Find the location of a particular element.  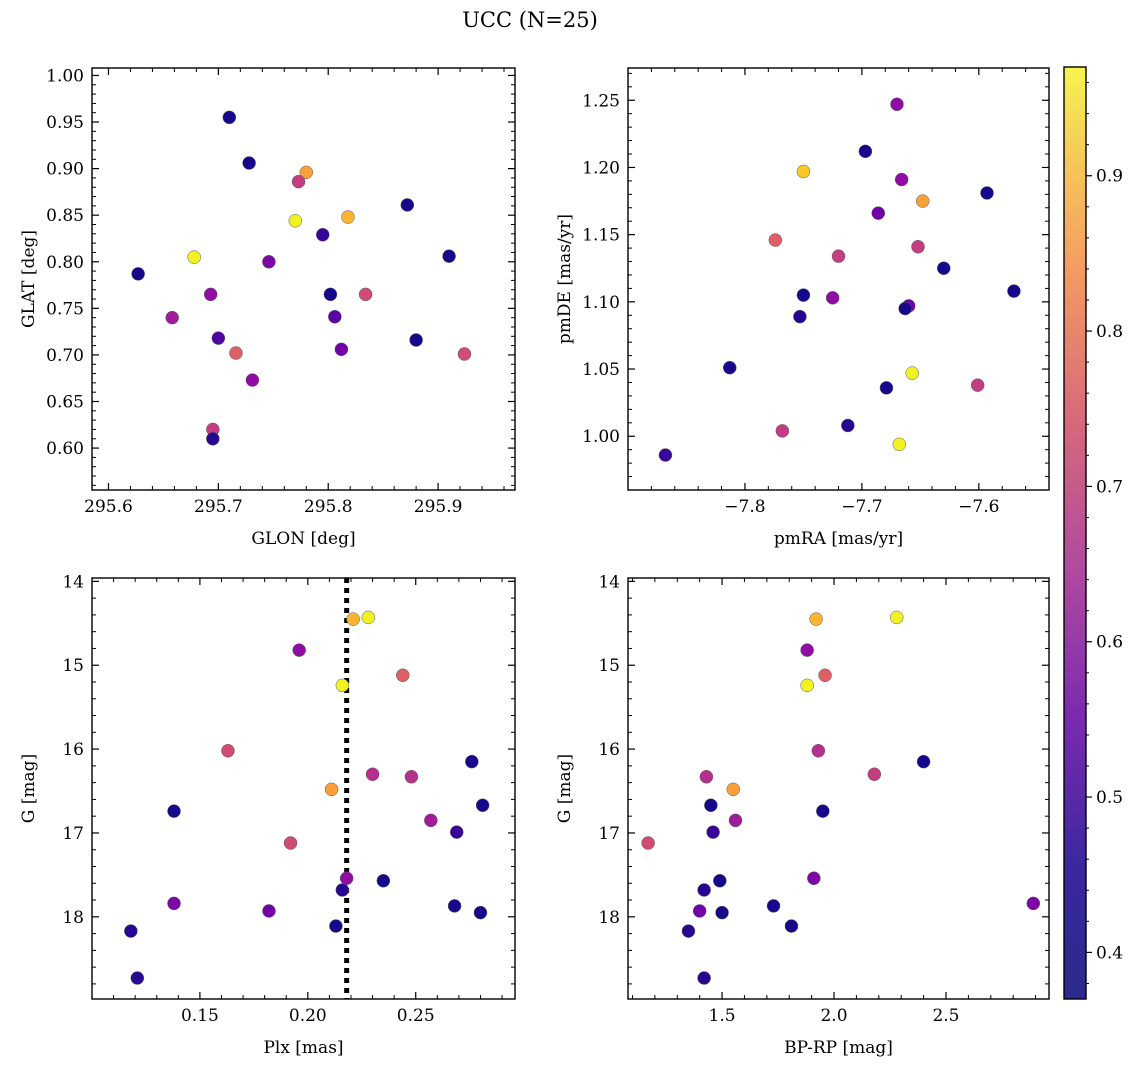

y-tick-label: 0.70 is located at coordinates (65, 356).